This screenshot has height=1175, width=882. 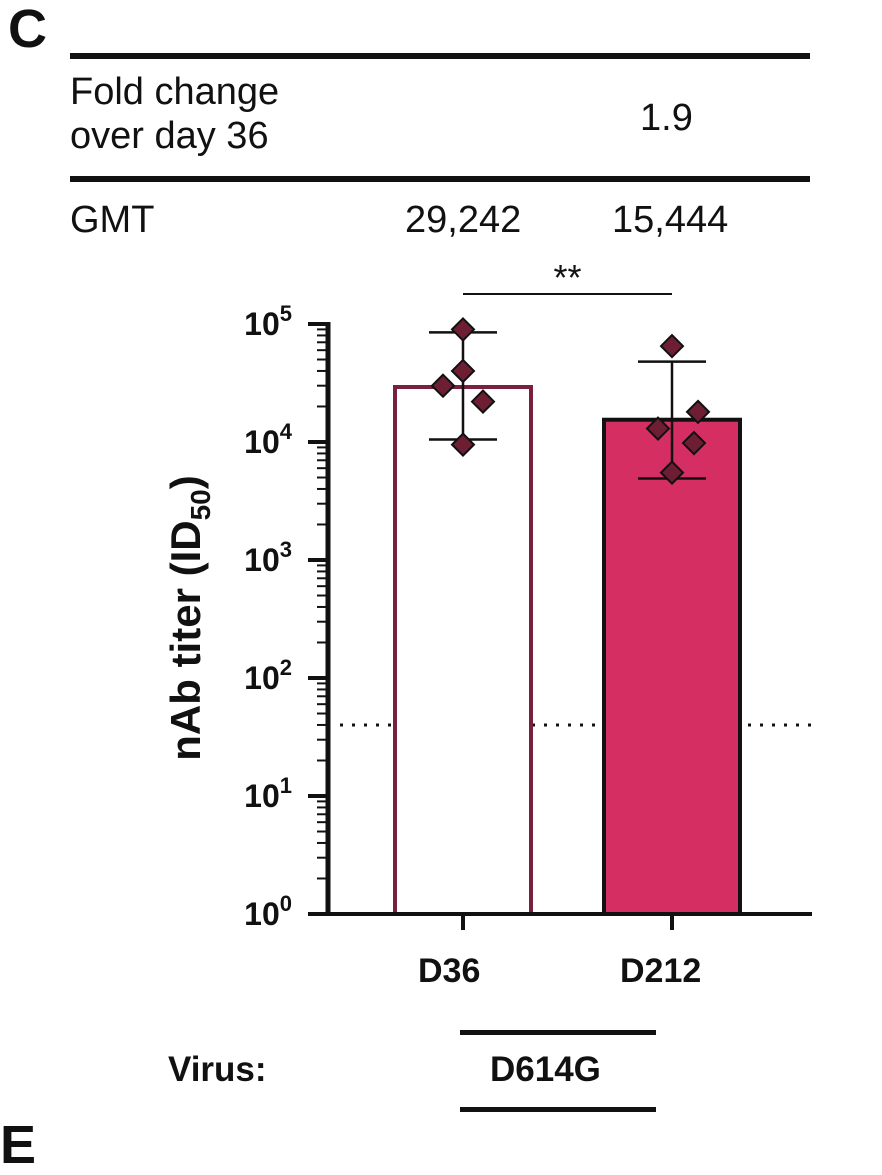 I want to click on y-tick-label: 10³, so click(x=268, y=557).